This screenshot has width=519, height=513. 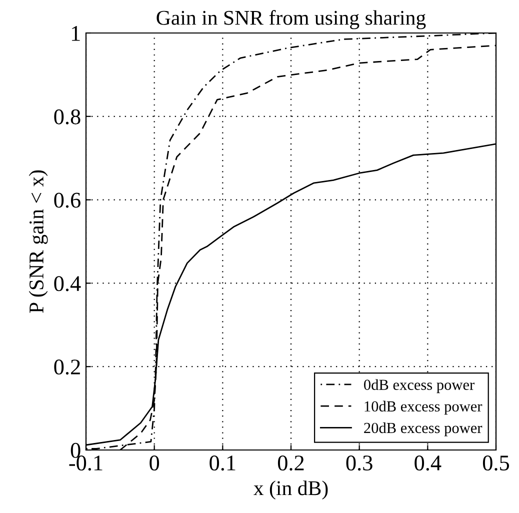 What do you see at coordinates (67, 116) in the screenshot?
I see `y-tick-label: 0.8` at bounding box center [67, 116].